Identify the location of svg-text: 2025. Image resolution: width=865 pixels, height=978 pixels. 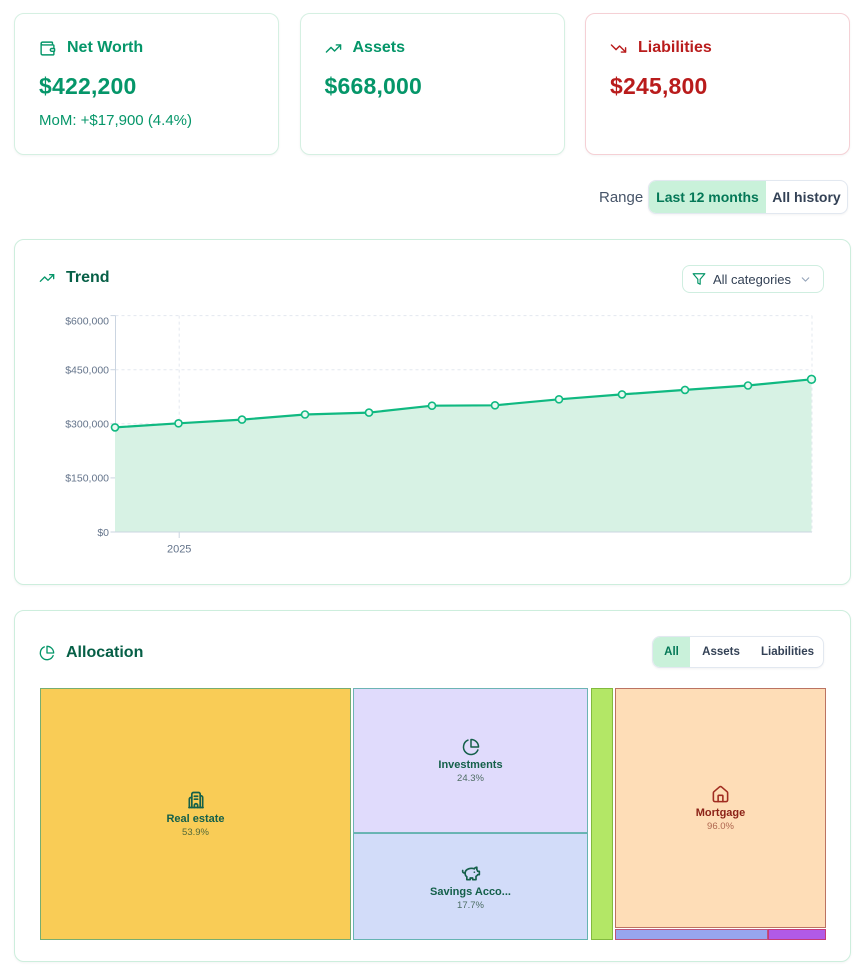
(179, 550).